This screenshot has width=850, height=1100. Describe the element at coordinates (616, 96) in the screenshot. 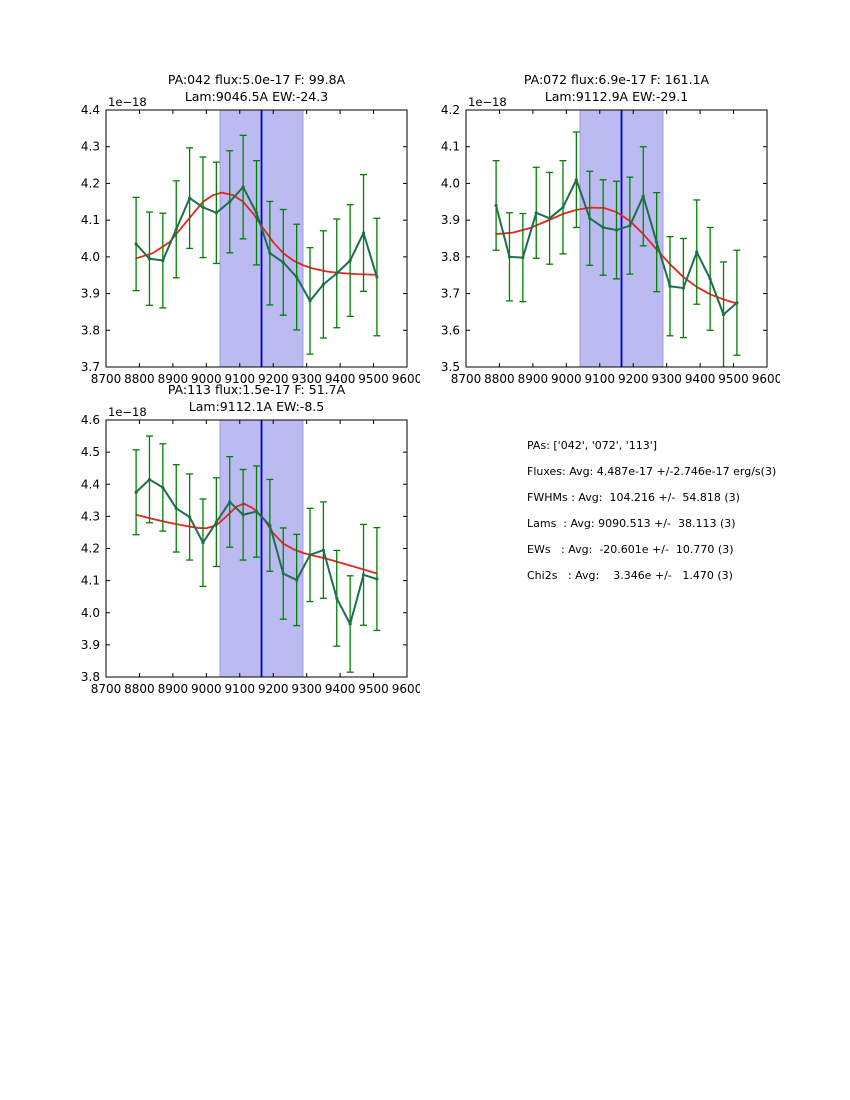

I see `plot2-title-line2: Lam:9112.9A EW:-29.1` at that location.